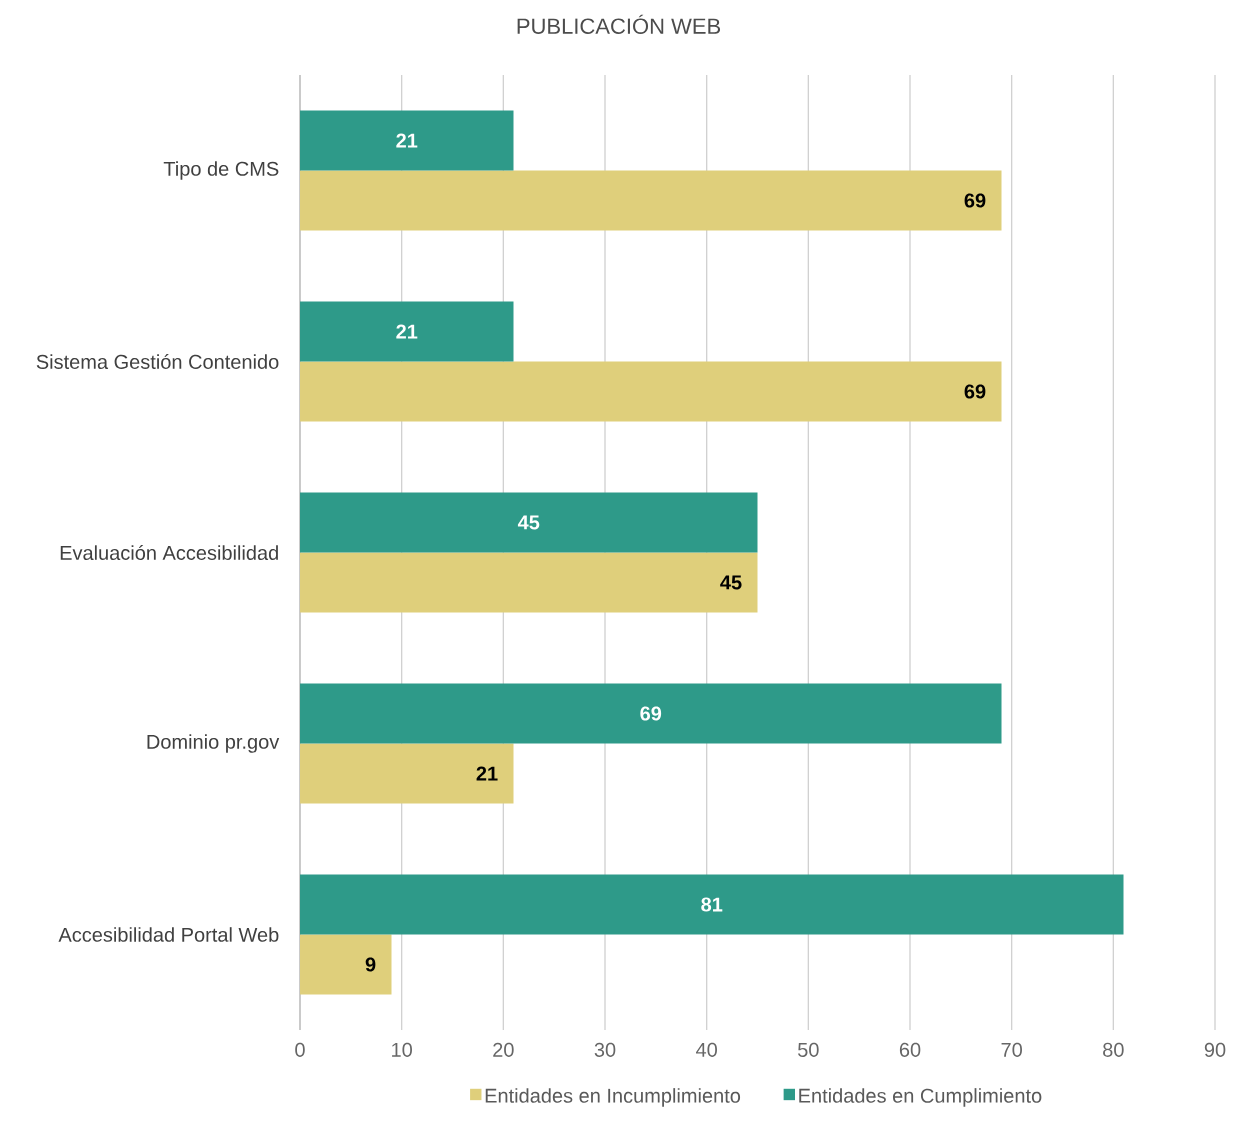 Image resolution: width=1237 pixels, height=1122 pixels. Describe the element at coordinates (503, 1049) in the screenshot. I see `x-tick-label: 20` at that location.